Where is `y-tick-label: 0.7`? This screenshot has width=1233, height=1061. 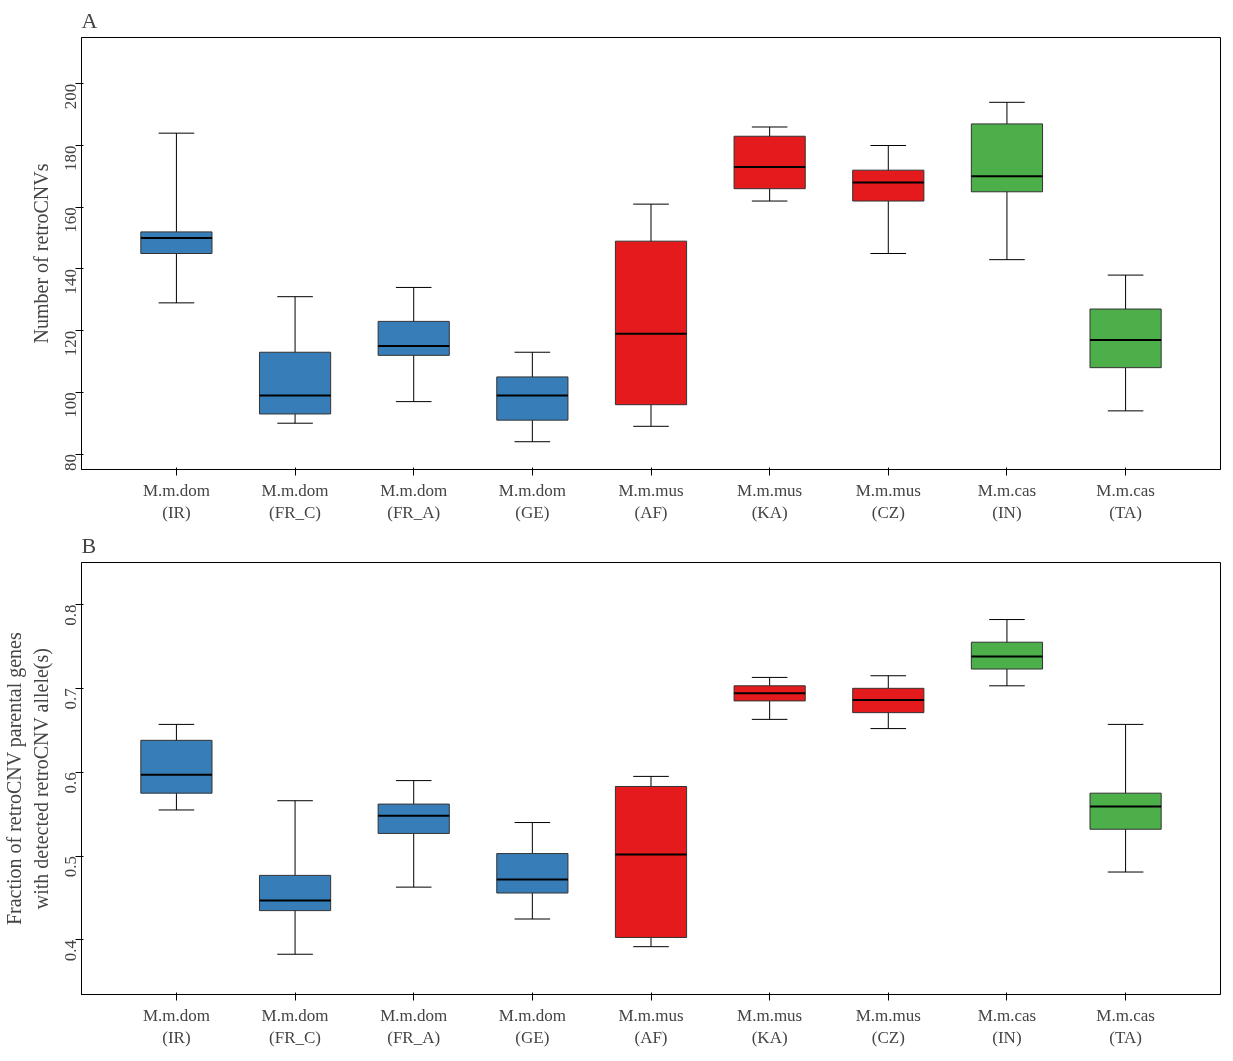
y-tick-label: 0.7 is located at coordinates (70, 698).